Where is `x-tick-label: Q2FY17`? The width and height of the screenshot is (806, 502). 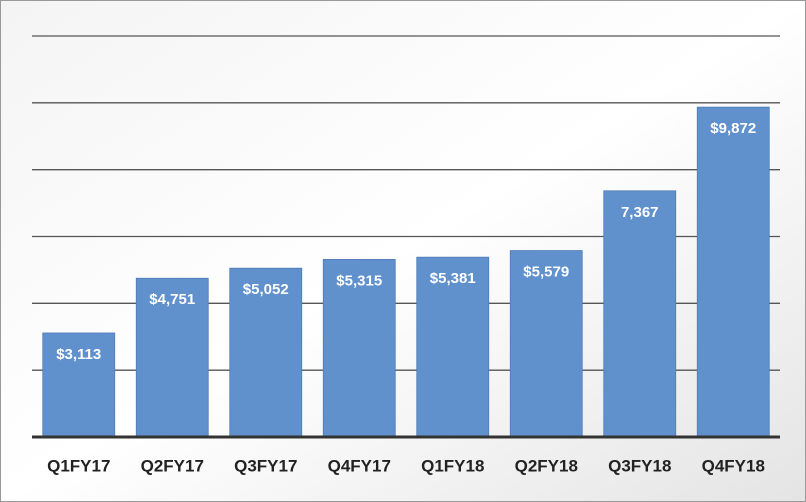
x-tick-label: Q2FY17 is located at coordinates (172, 465).